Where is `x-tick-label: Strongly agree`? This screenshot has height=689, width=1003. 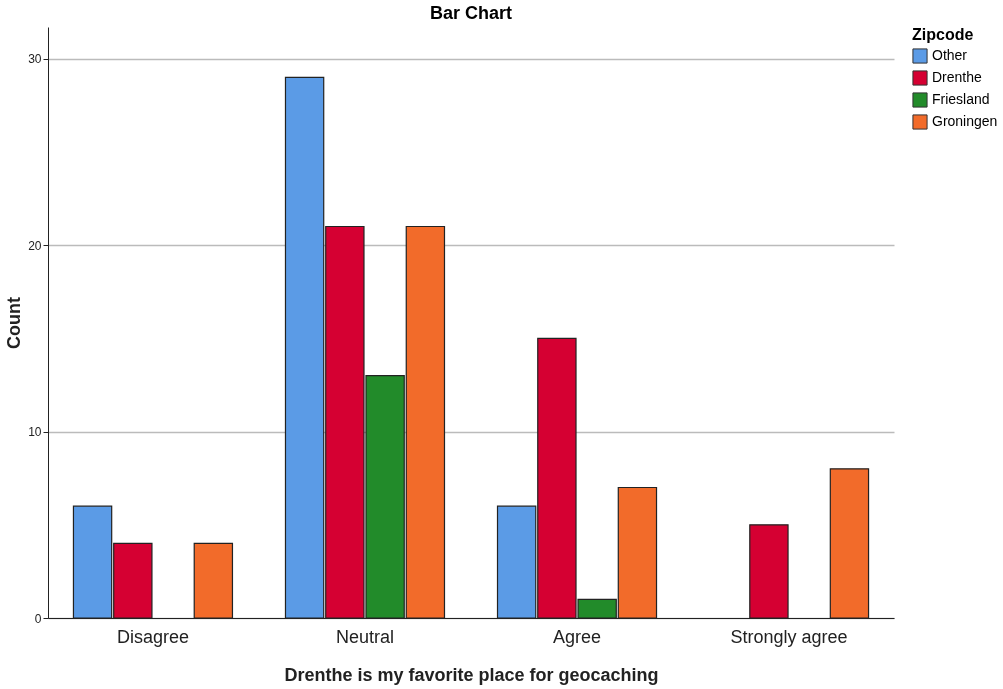
x-tick-label: Strongly agree is located at coordinates (789, 636).